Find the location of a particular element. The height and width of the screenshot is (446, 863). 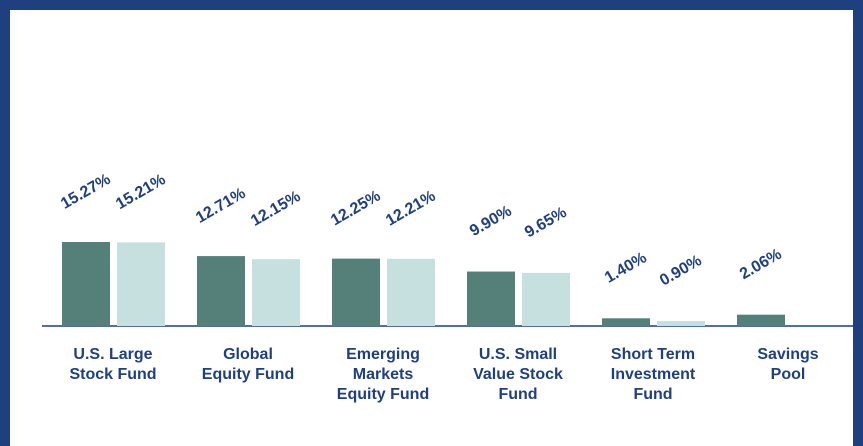

category-label: Emerging Markets Equity Fund is located at coordinates (383, 374).